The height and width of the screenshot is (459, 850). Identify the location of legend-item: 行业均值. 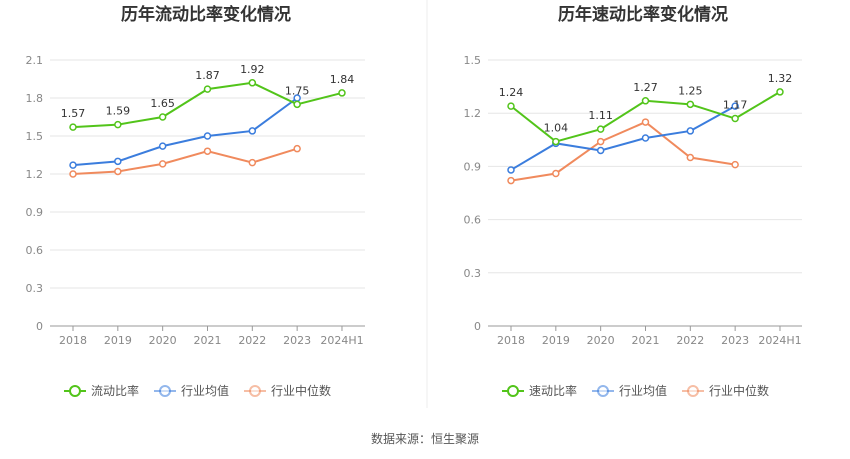
(629, 390).